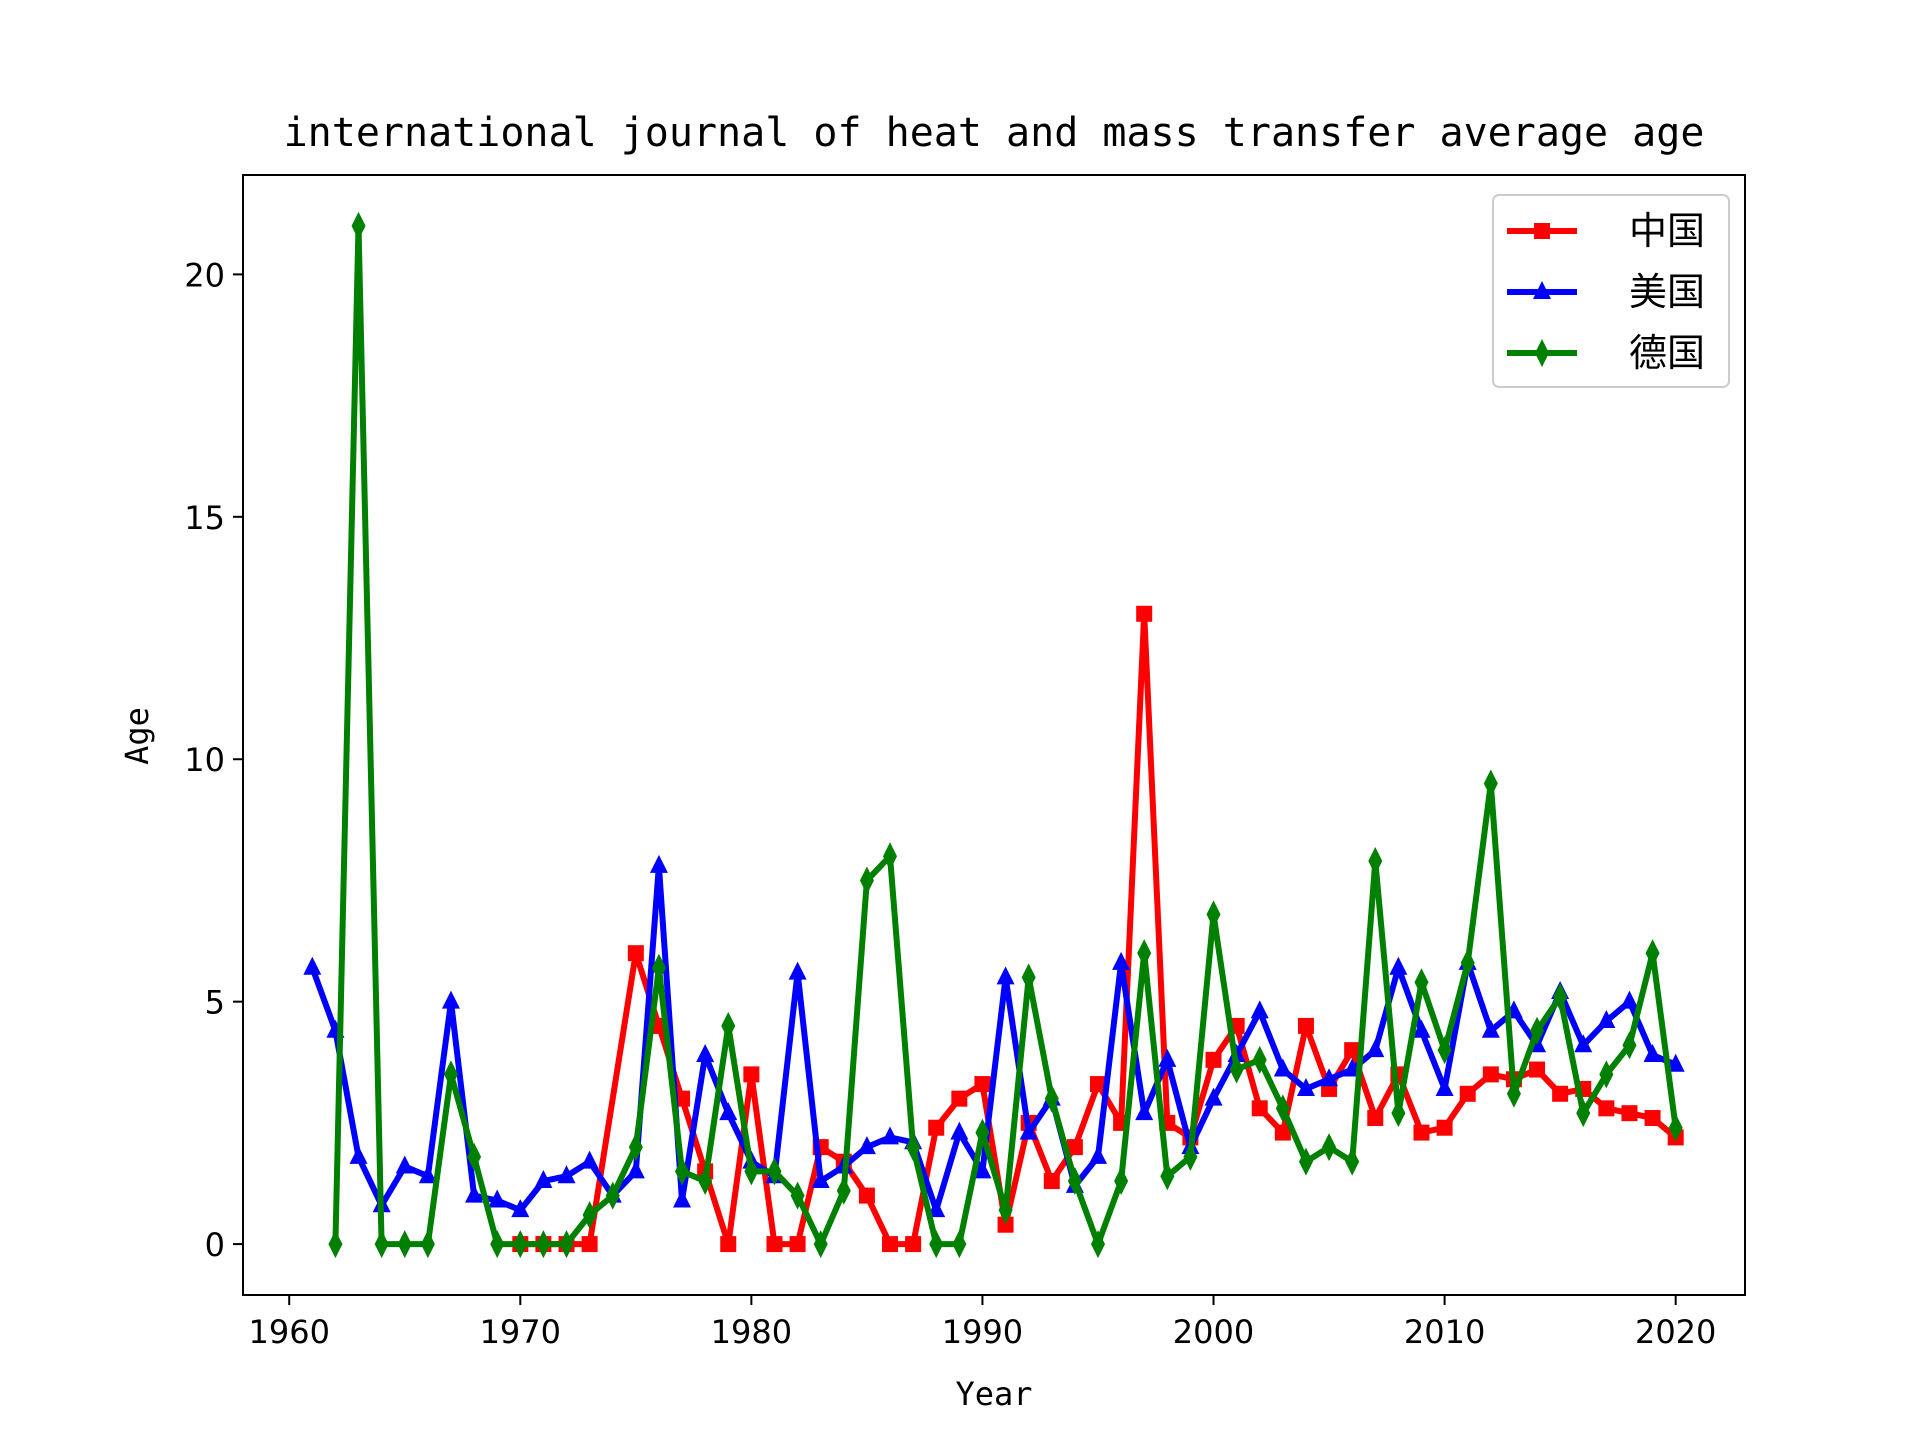  I want to click on x-tick-label: 2020, so click(1675, 1332).